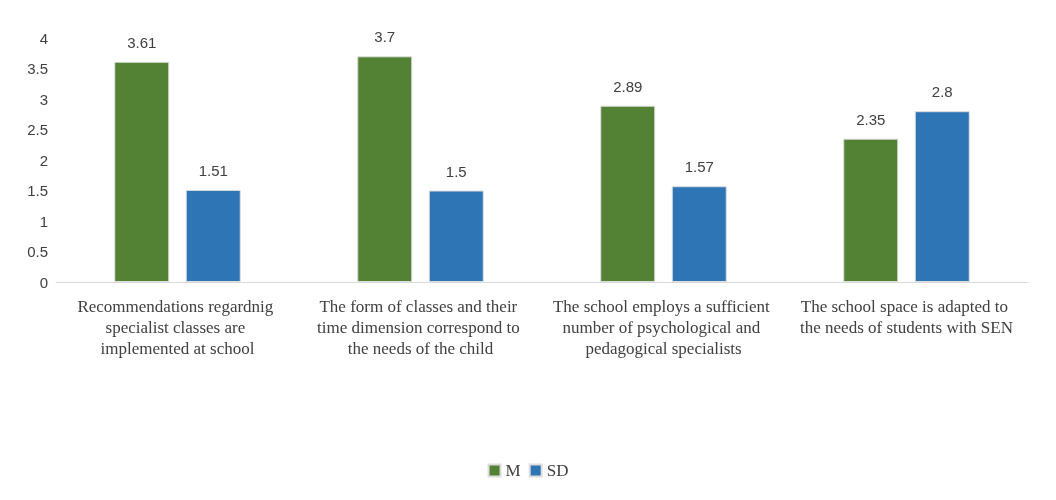 This screenshot has width=1056, height=500. I want to click on data-label: 3.61, so click(142, 42).